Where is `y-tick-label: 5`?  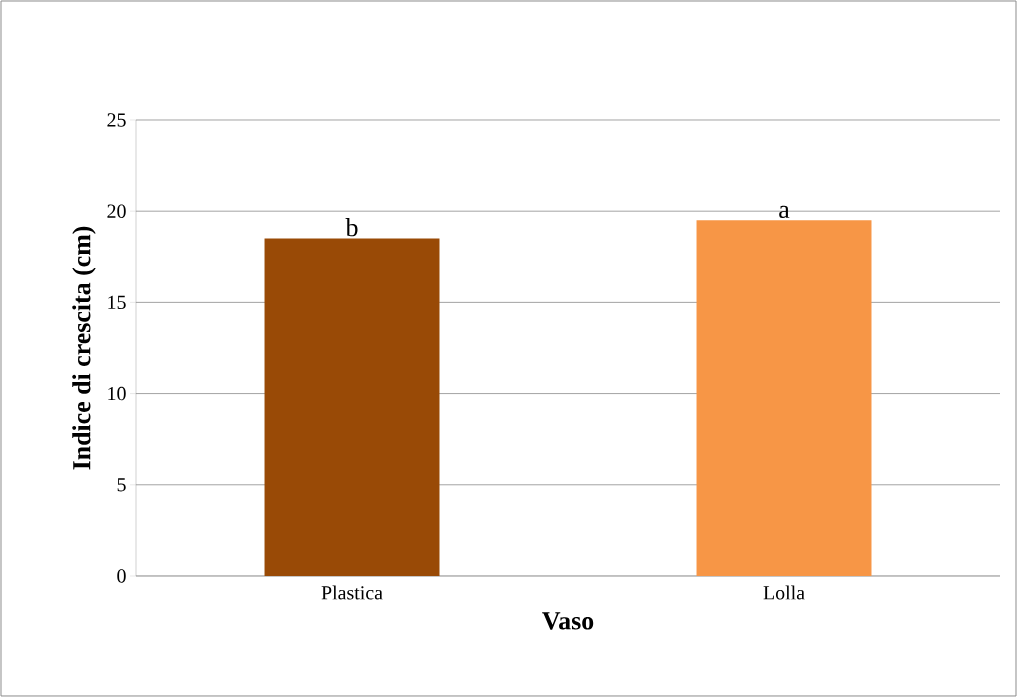 y-tick-label: 5 is located at coordinates (121, 485).